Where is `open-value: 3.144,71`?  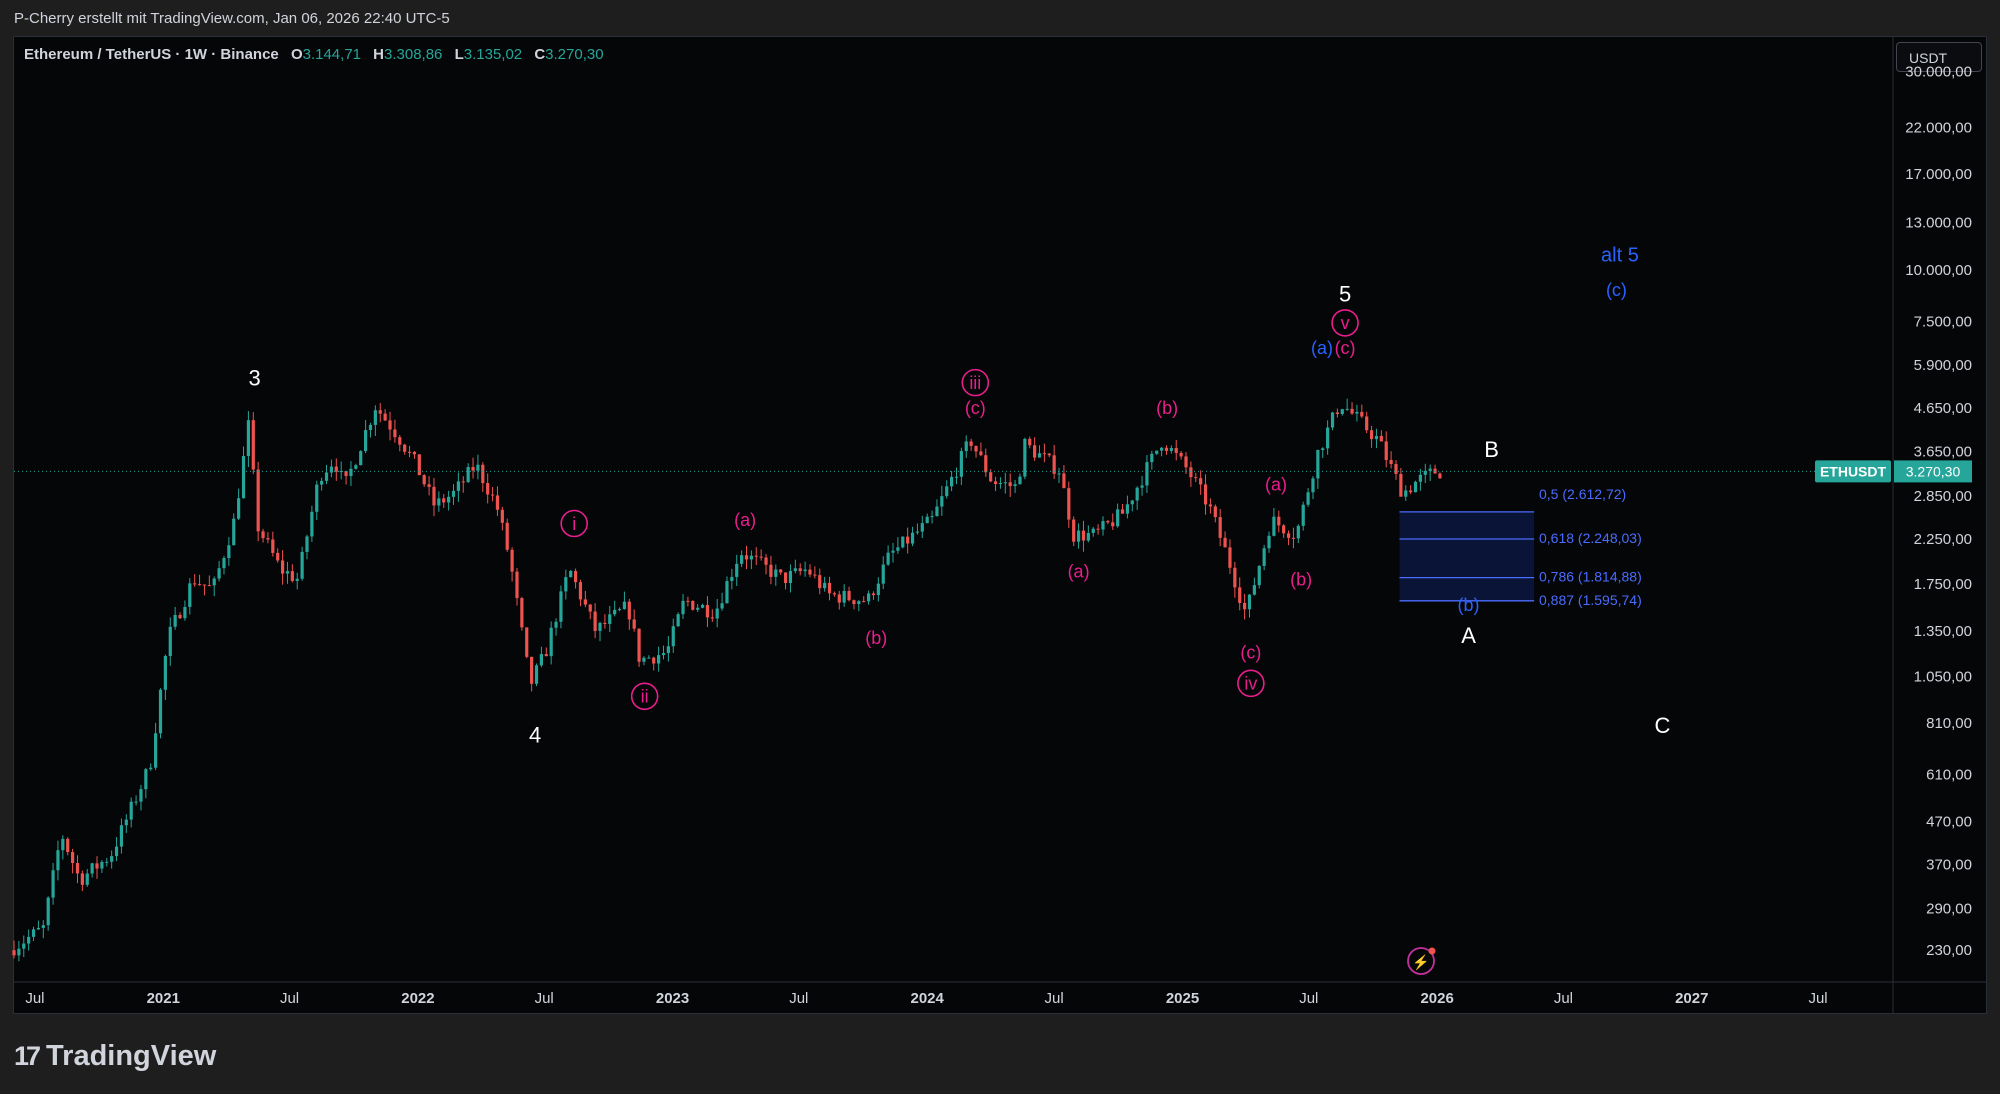
open-value: 3.144,71 is located at coordinates (331, 54).